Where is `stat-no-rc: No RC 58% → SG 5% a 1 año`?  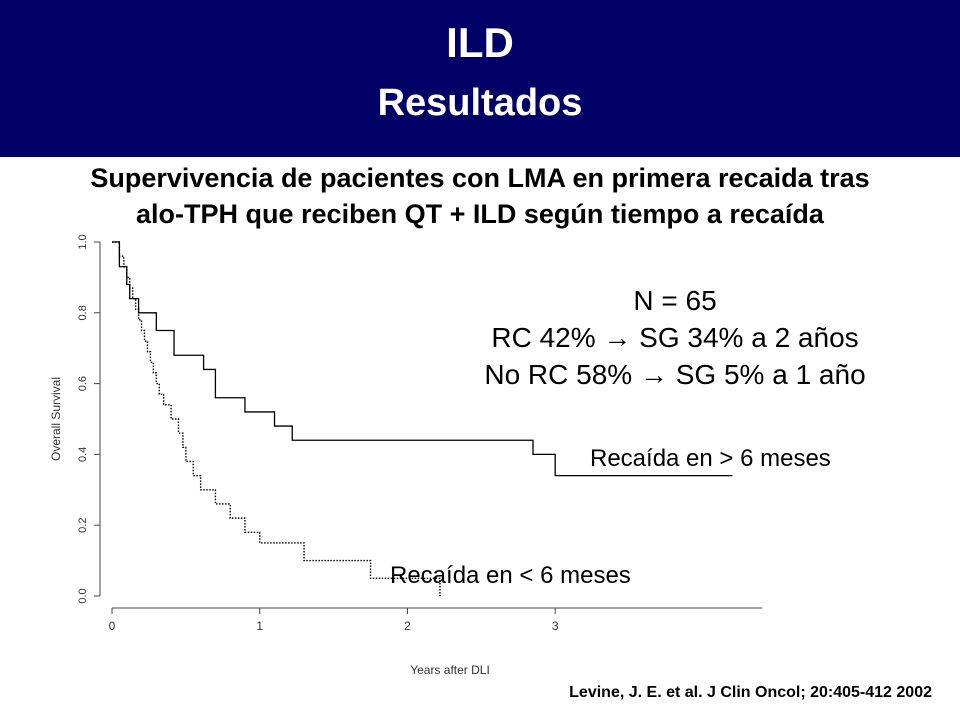
stat-no-rc: No RC 58% → SG 5% a 1 año is located at coordinates (675, 374).